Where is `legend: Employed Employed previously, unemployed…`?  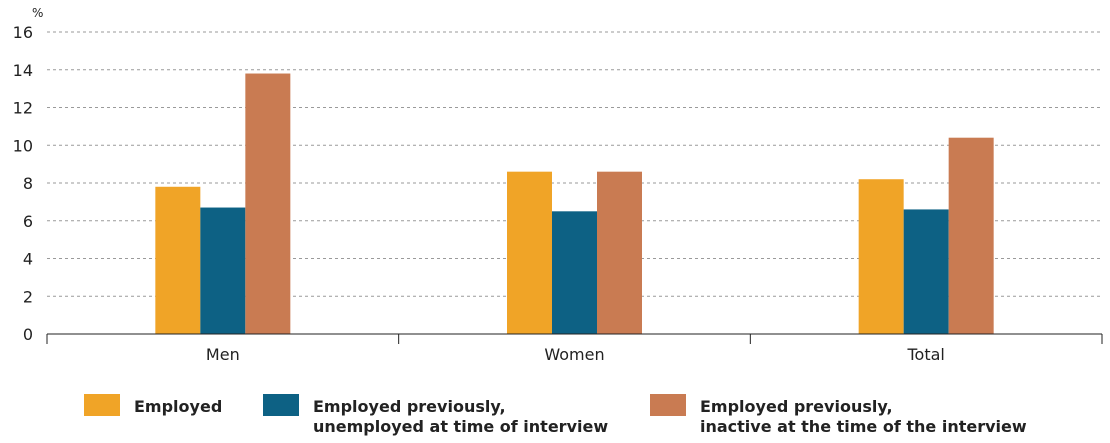
legend: Employed Employed previously, unemployed… is located at coordinates (555, 418).